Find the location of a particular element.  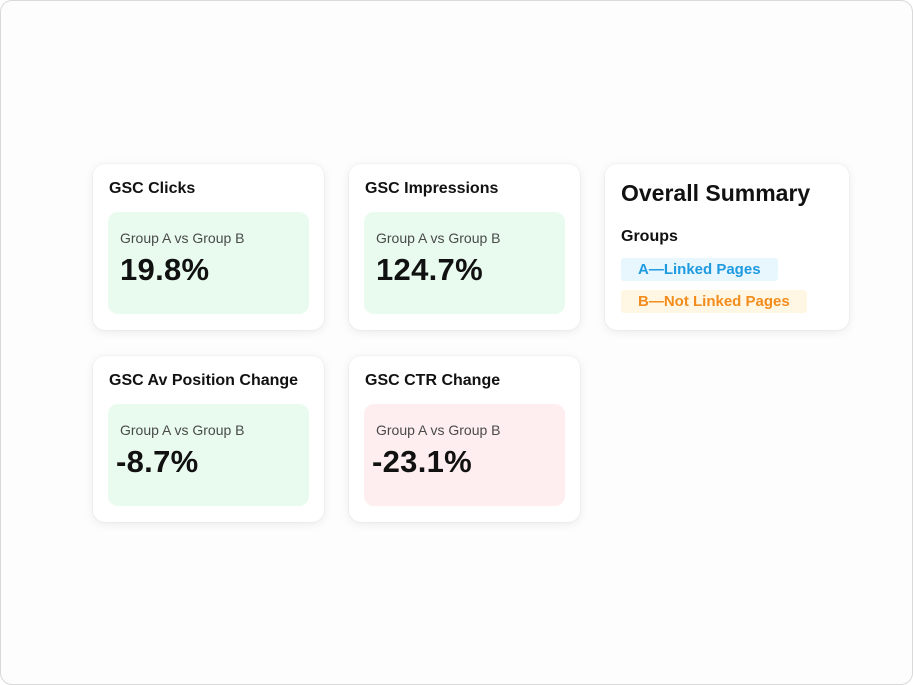

summary-title: Overall Summary is located at coordinates (716, 193).